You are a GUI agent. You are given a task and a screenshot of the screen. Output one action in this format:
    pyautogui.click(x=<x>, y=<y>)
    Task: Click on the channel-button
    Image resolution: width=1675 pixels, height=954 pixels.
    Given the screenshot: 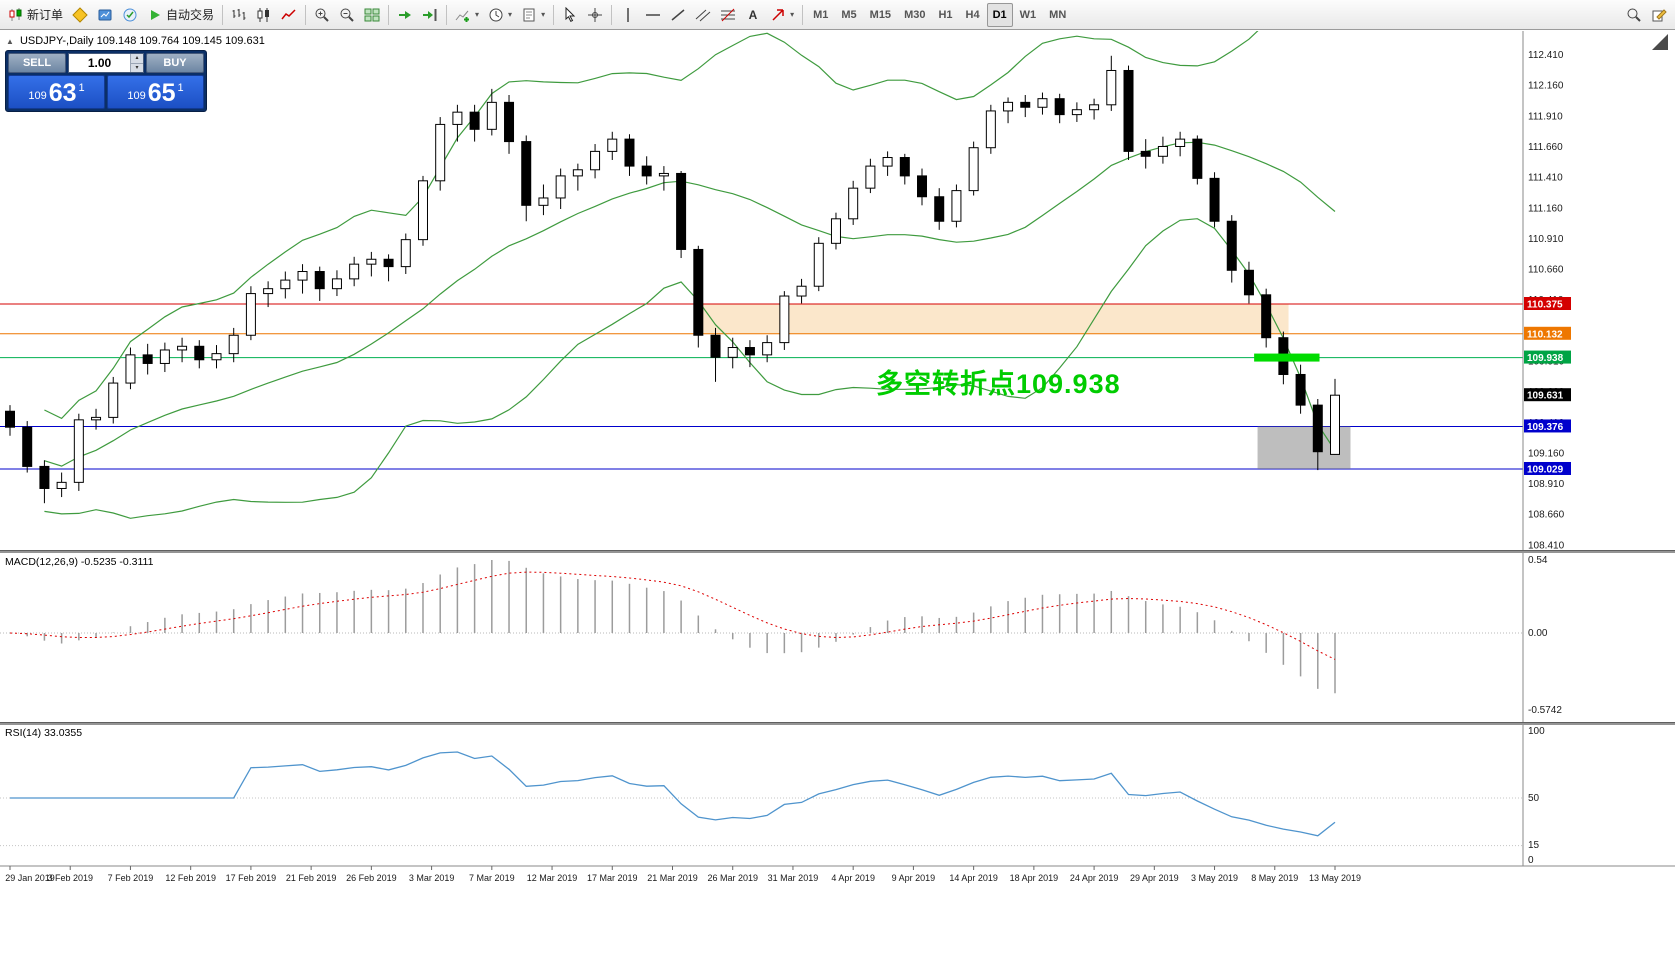 What is the action you would take?
    pyautogui.click(x=703, y=15)
    